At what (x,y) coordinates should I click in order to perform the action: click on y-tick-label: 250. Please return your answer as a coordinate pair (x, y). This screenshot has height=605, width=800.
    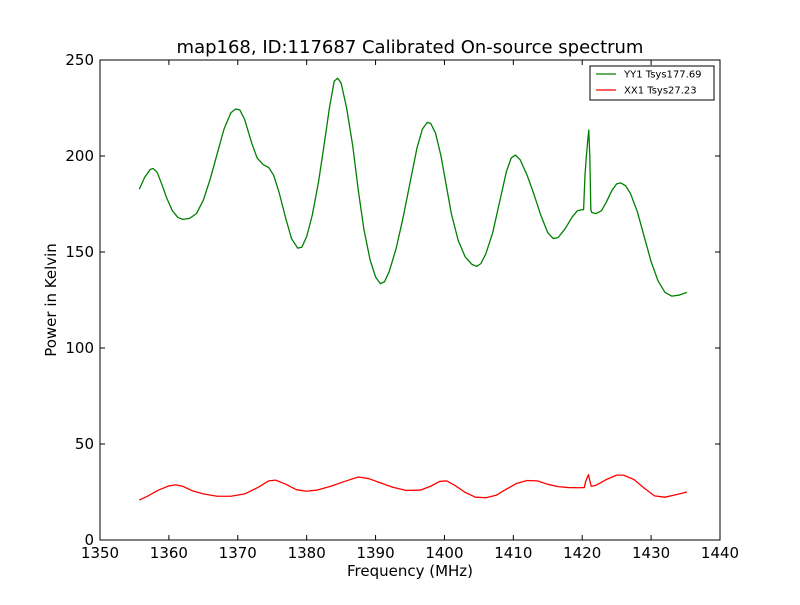
    Looking at the image, I should click on (79, 60).